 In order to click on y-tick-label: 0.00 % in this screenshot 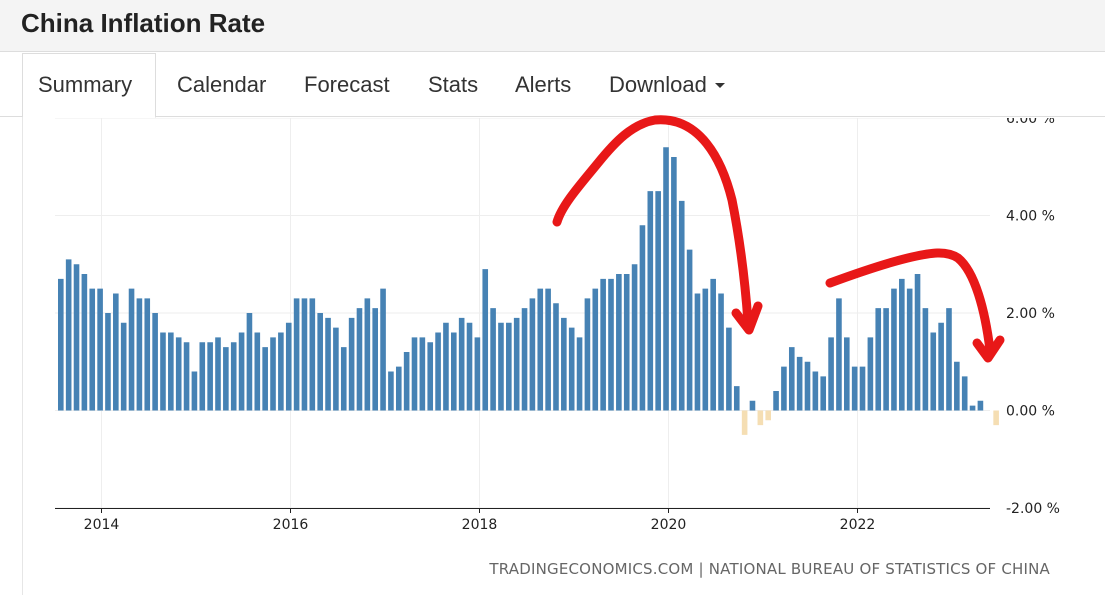, I will do `click(1030, 412)`.